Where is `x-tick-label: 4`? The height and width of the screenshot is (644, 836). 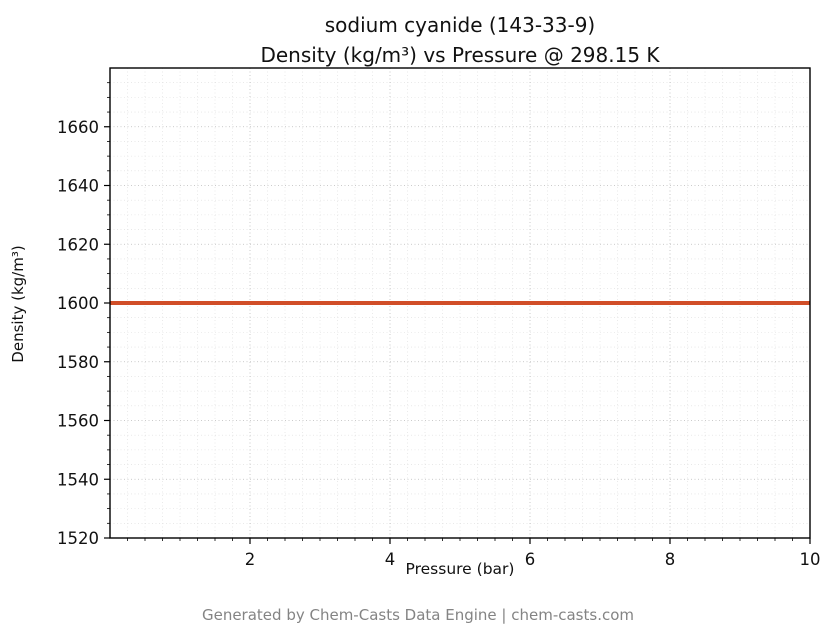 x-tick-label: 4 is located at coordinates (390, 559).